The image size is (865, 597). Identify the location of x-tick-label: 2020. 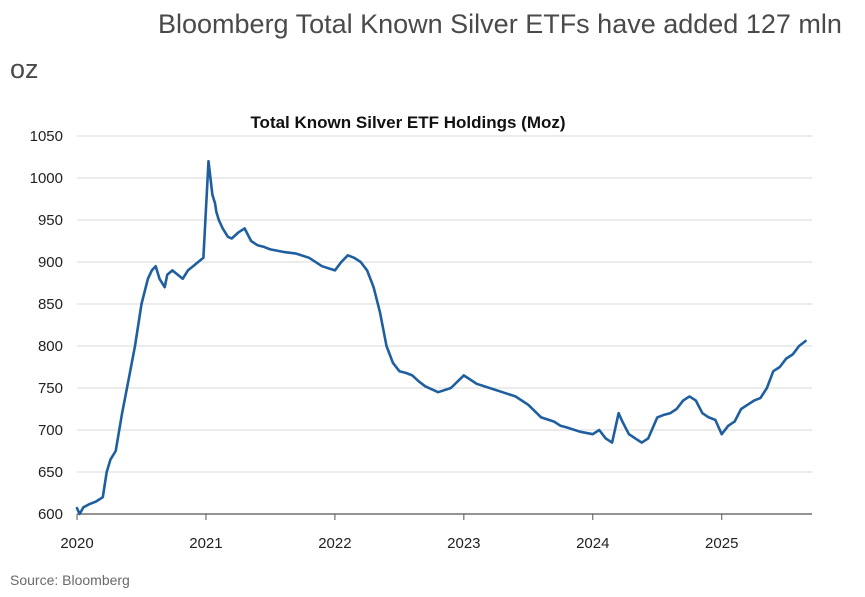
(76, 543).